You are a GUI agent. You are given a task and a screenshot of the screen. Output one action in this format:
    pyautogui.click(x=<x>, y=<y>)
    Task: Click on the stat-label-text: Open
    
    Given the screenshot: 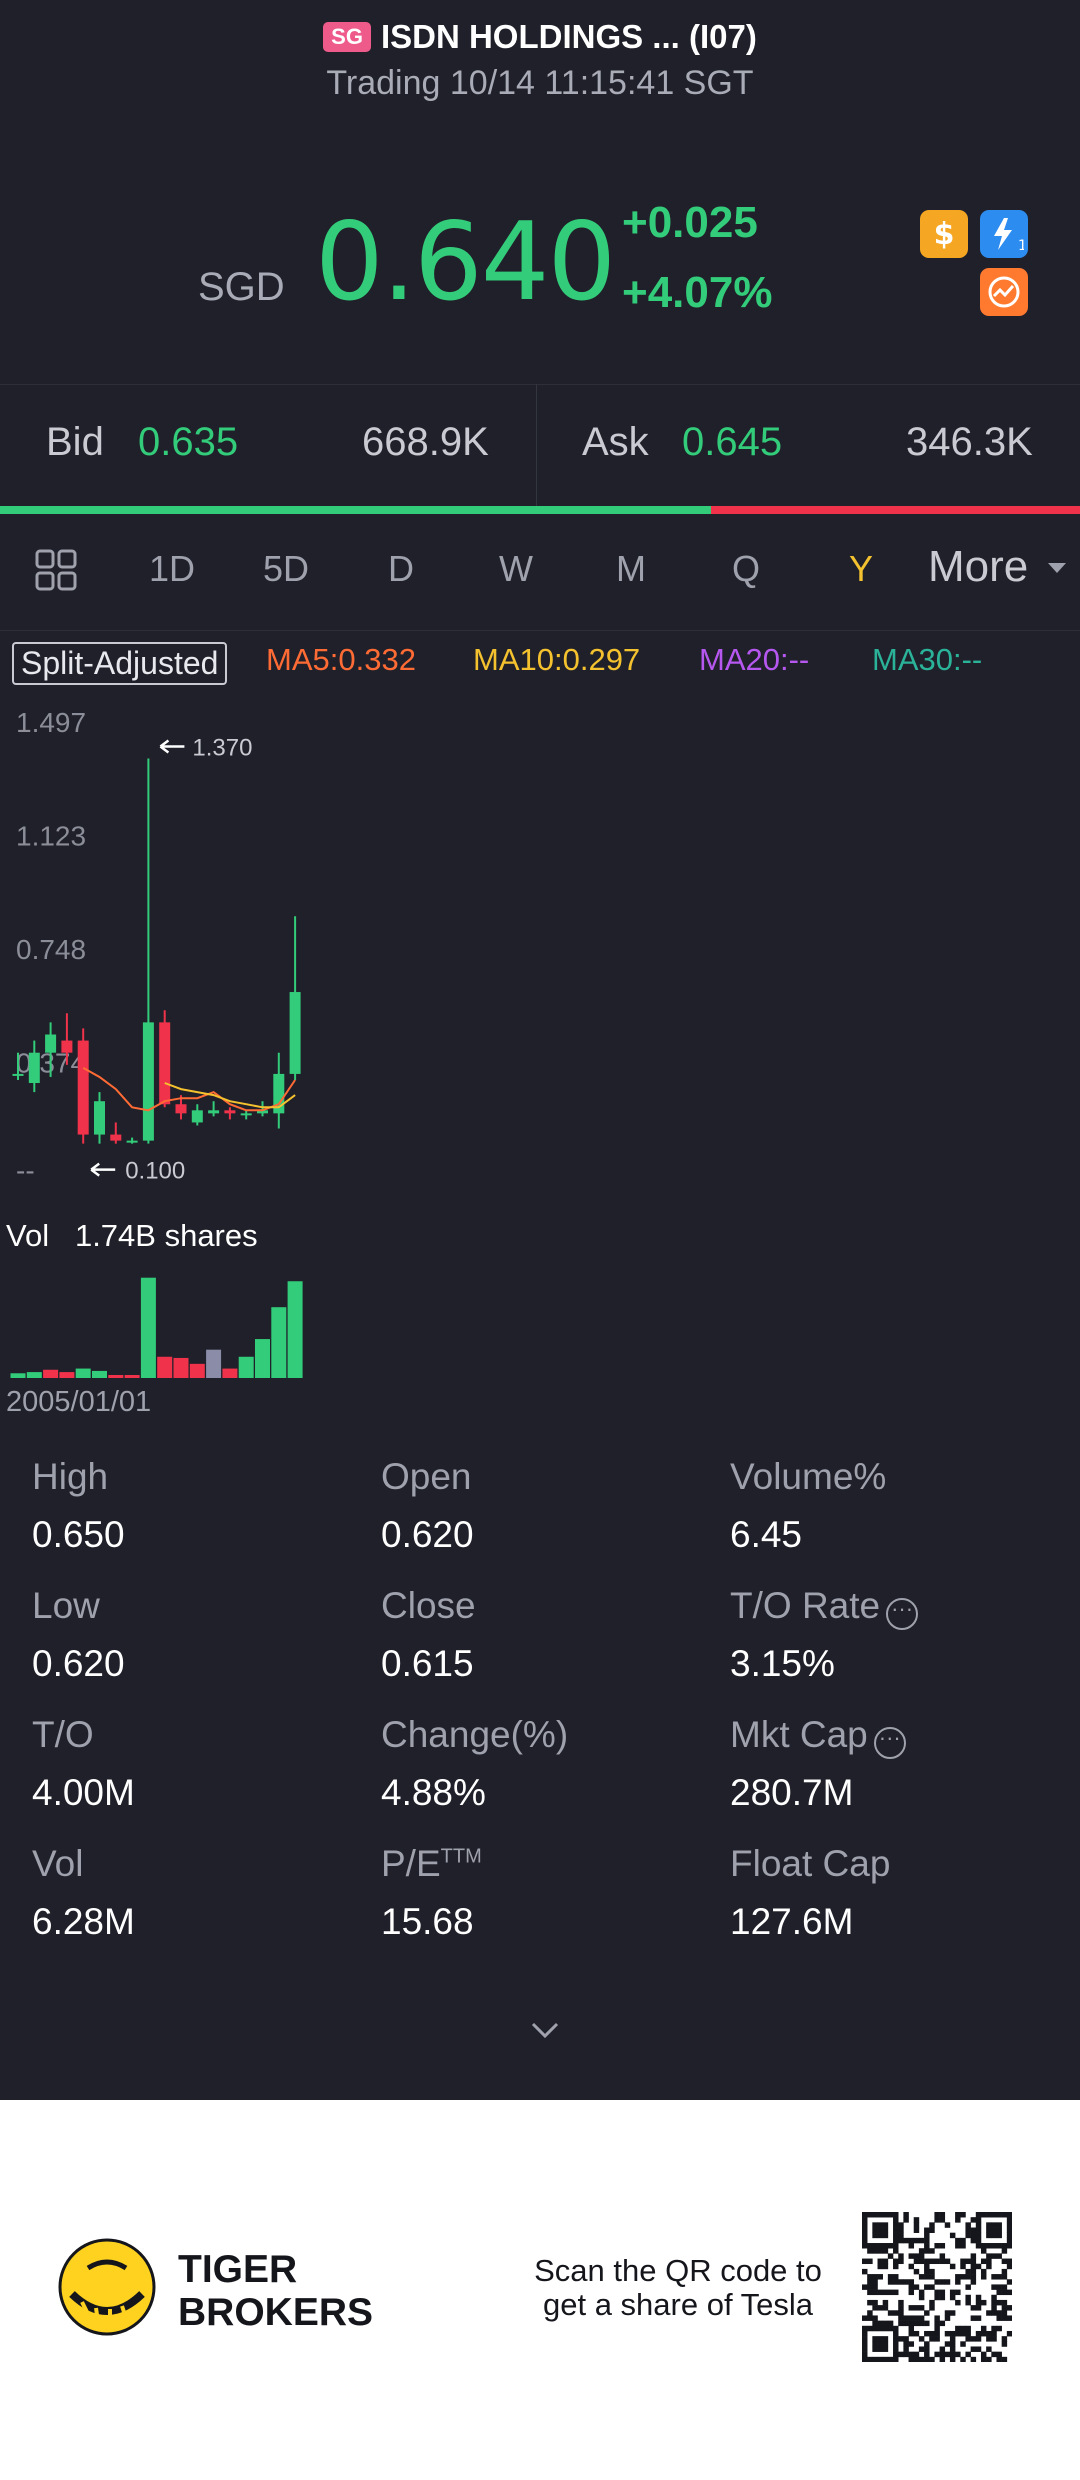 What is the action you would take?
    pyautogui.click(x=426, y=1476)
    